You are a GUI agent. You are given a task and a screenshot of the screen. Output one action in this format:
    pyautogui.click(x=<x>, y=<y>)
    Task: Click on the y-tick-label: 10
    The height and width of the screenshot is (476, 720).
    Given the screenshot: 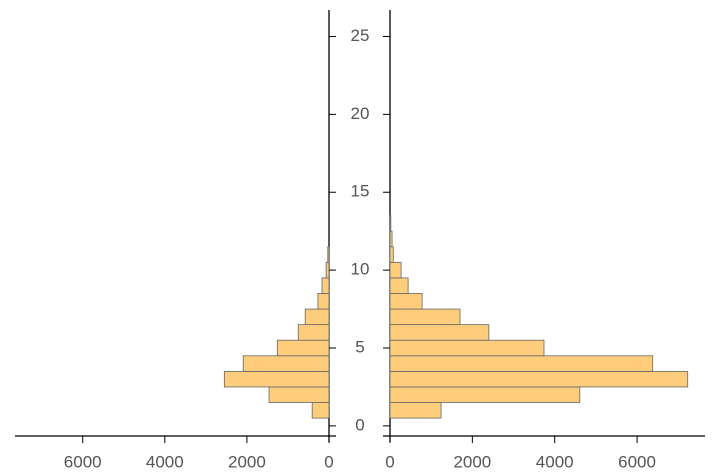 What is the action you would take?
    pyautogui.click(x=360, y=269)
    